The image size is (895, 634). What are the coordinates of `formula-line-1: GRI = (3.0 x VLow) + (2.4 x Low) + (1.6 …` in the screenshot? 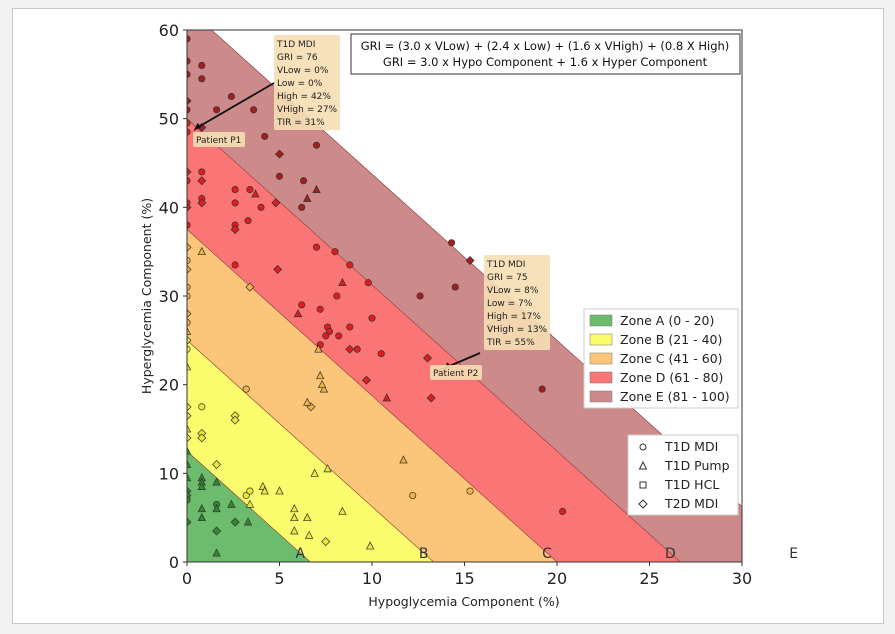 It's located at (545, 46).